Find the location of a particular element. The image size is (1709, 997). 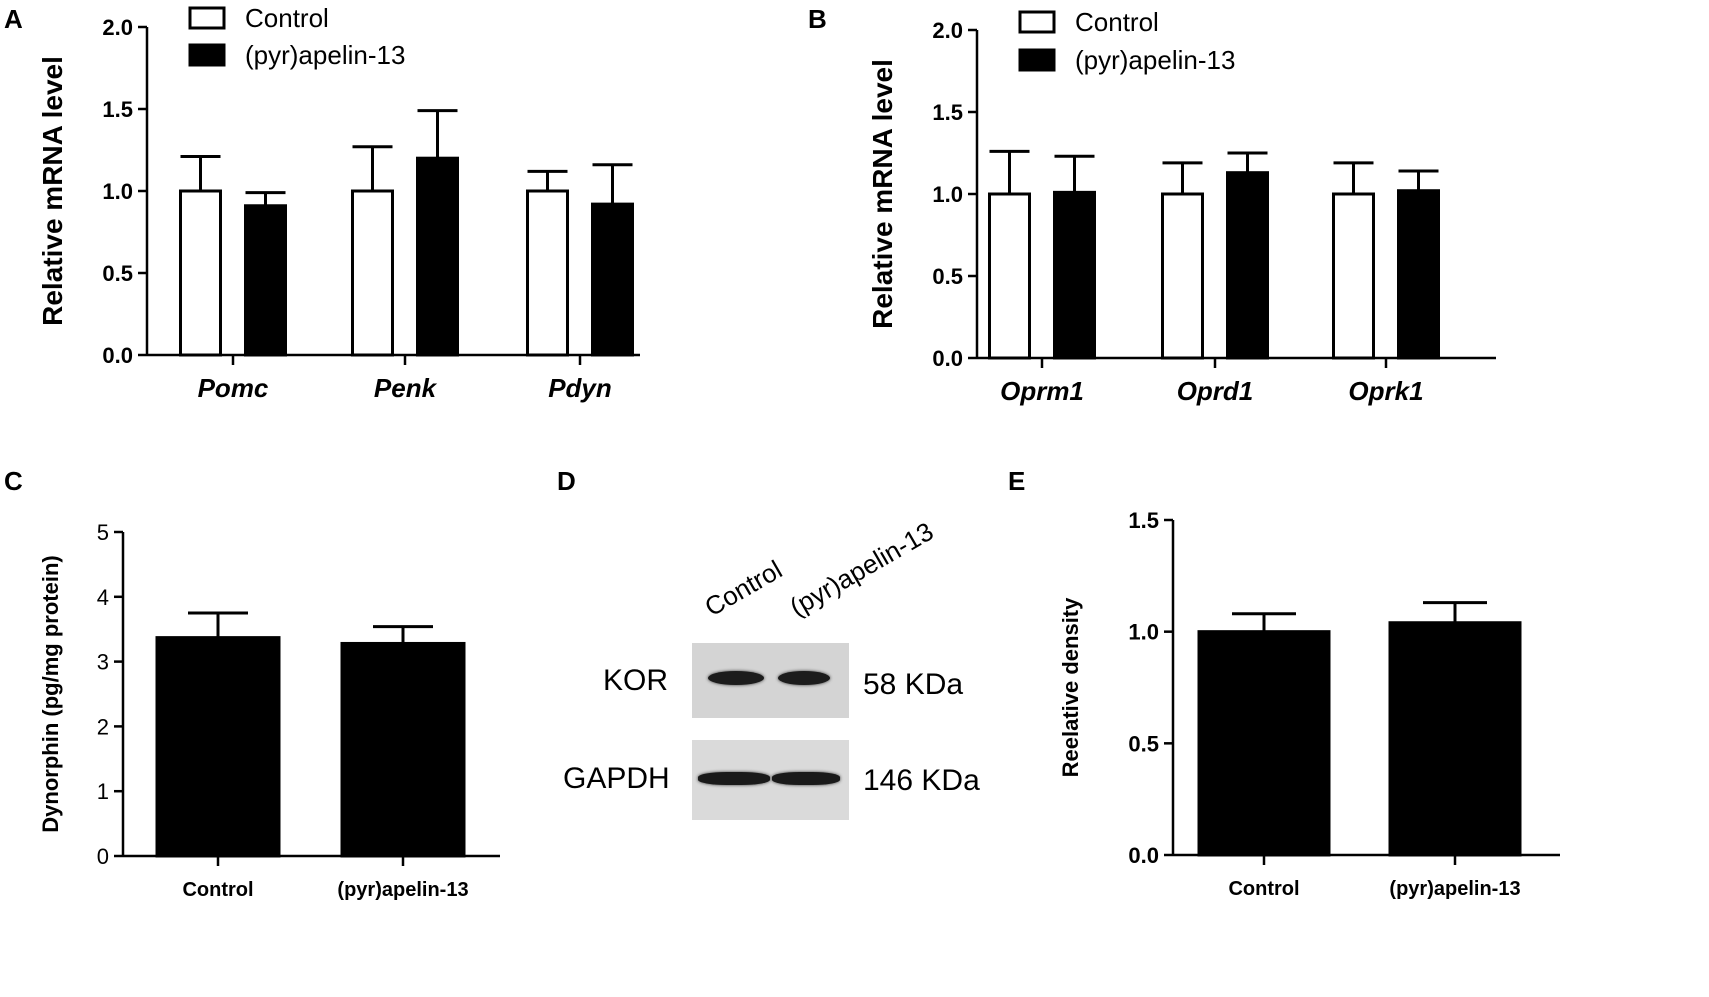

lane-label-apelin: (pyr)apelin-13 is located at coordinates (861, 569).